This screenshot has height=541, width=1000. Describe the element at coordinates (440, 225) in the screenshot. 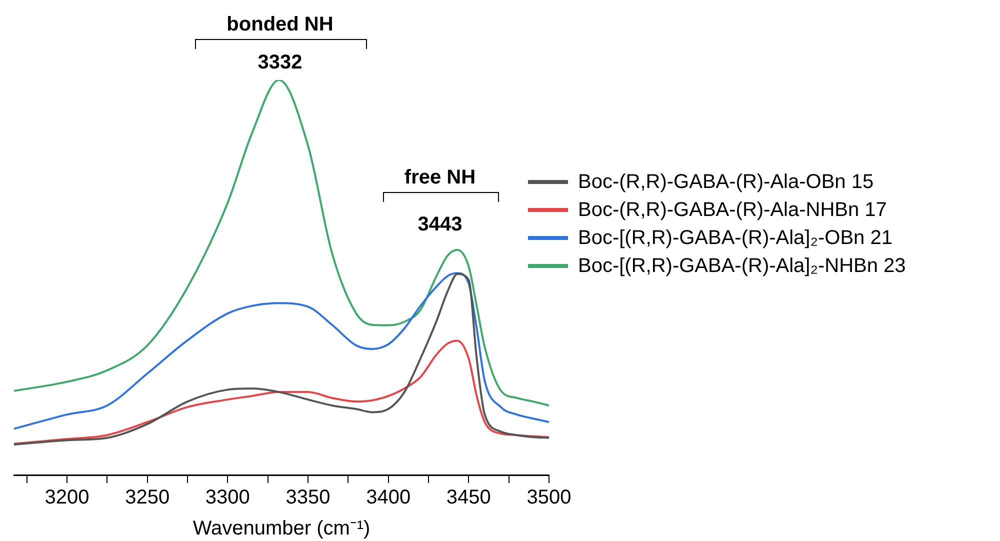

I see `annotation: 3443` at that location.